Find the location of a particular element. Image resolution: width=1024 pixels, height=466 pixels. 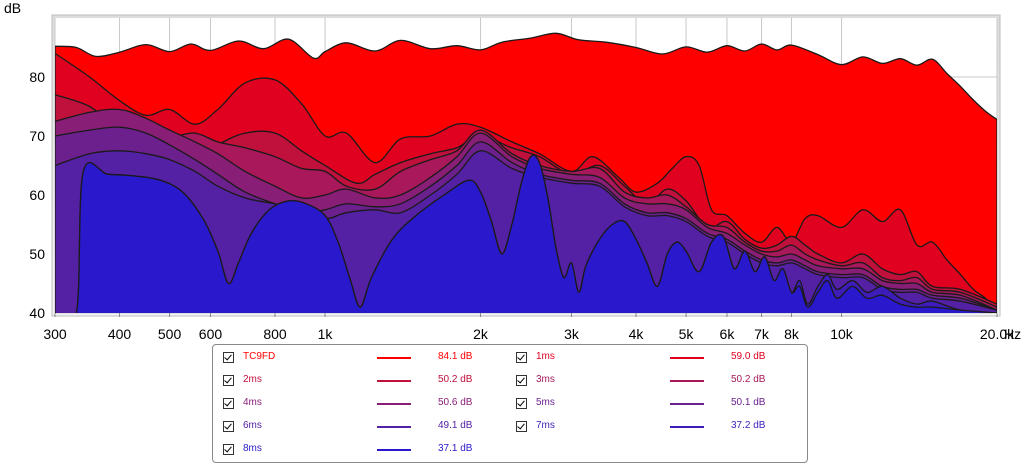

x-tick-label: 800 is located at coordinates (275, 334).